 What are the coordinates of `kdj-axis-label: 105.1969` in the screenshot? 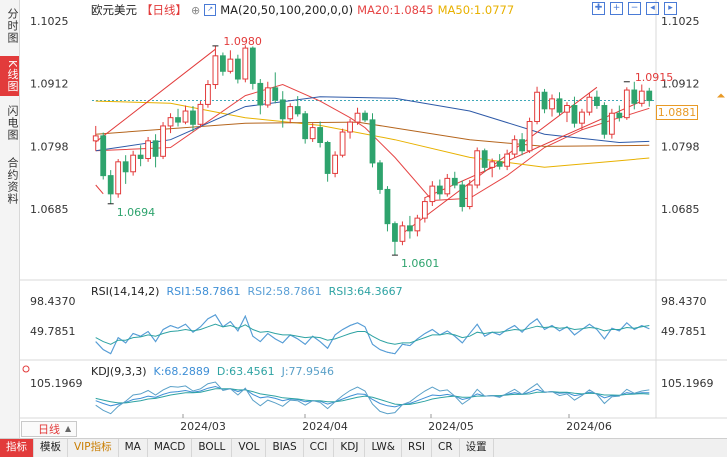 It's located at (687, 383).